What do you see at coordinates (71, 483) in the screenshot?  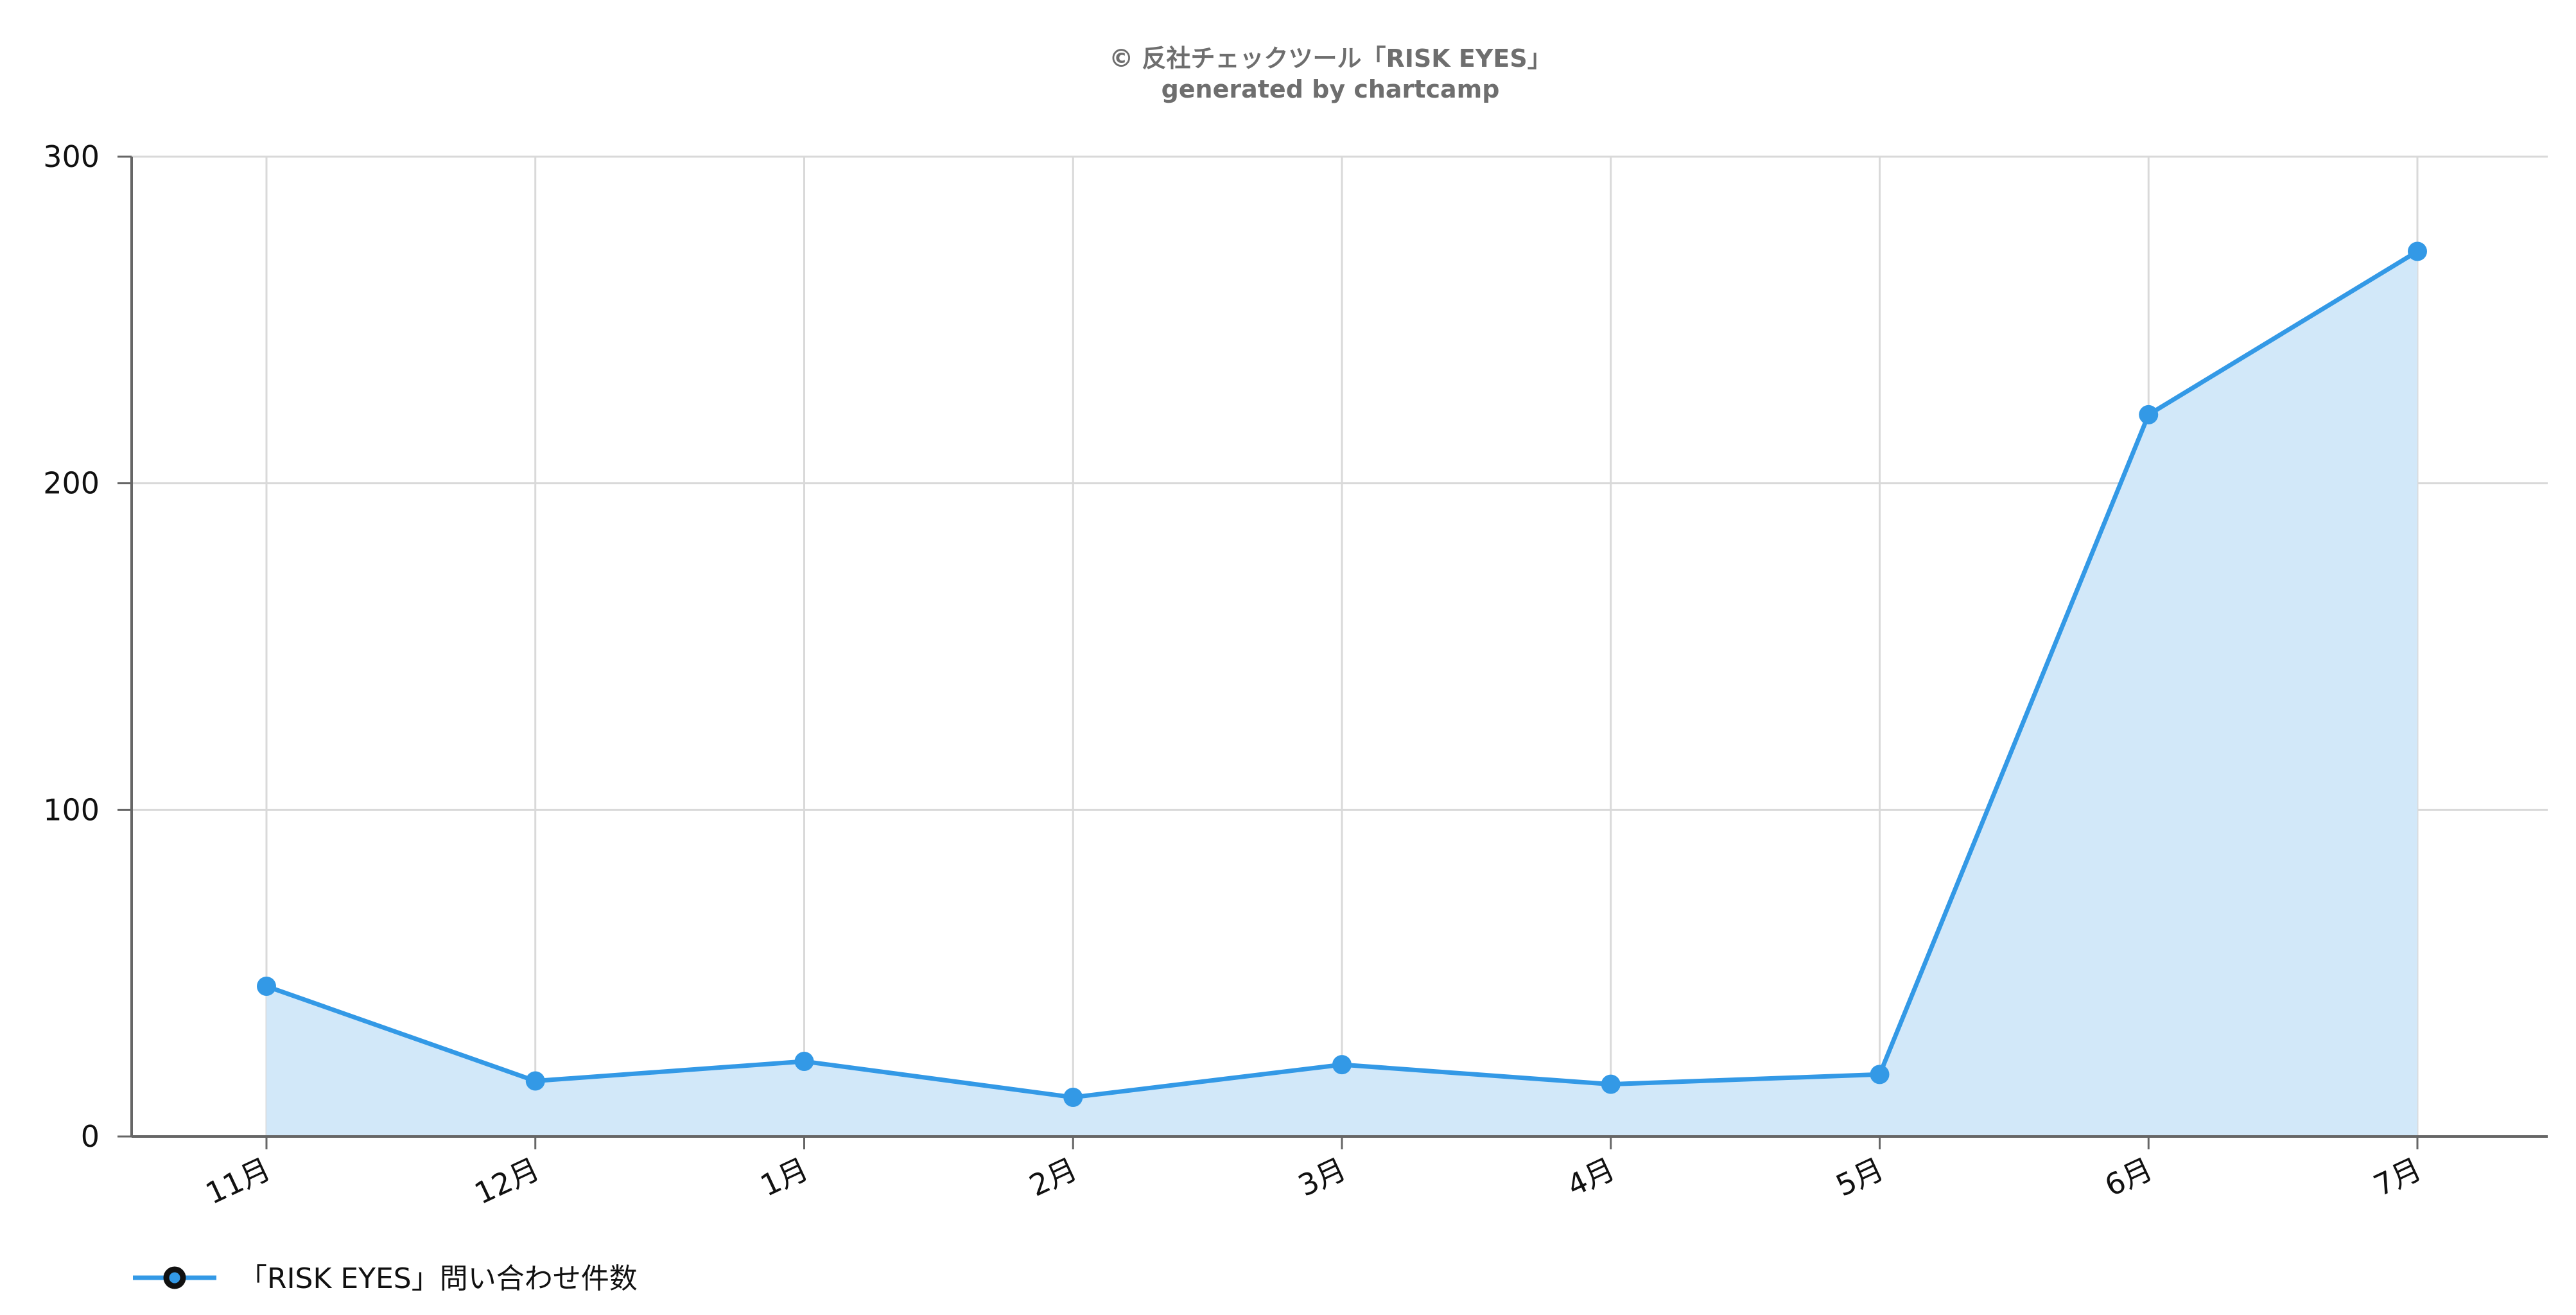 I see `y-tick-label: 200` at bounding box center [71, 483].